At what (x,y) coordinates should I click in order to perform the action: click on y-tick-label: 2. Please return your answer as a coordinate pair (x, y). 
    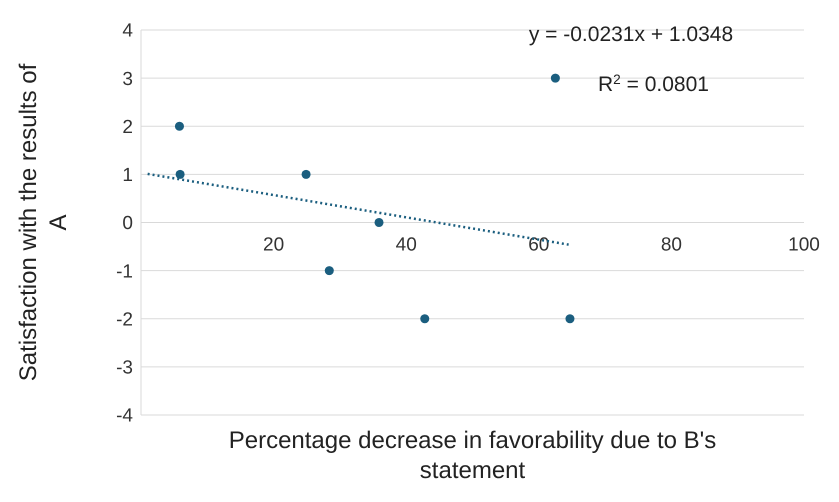
    Looking at the image, I should click on (127, 127).